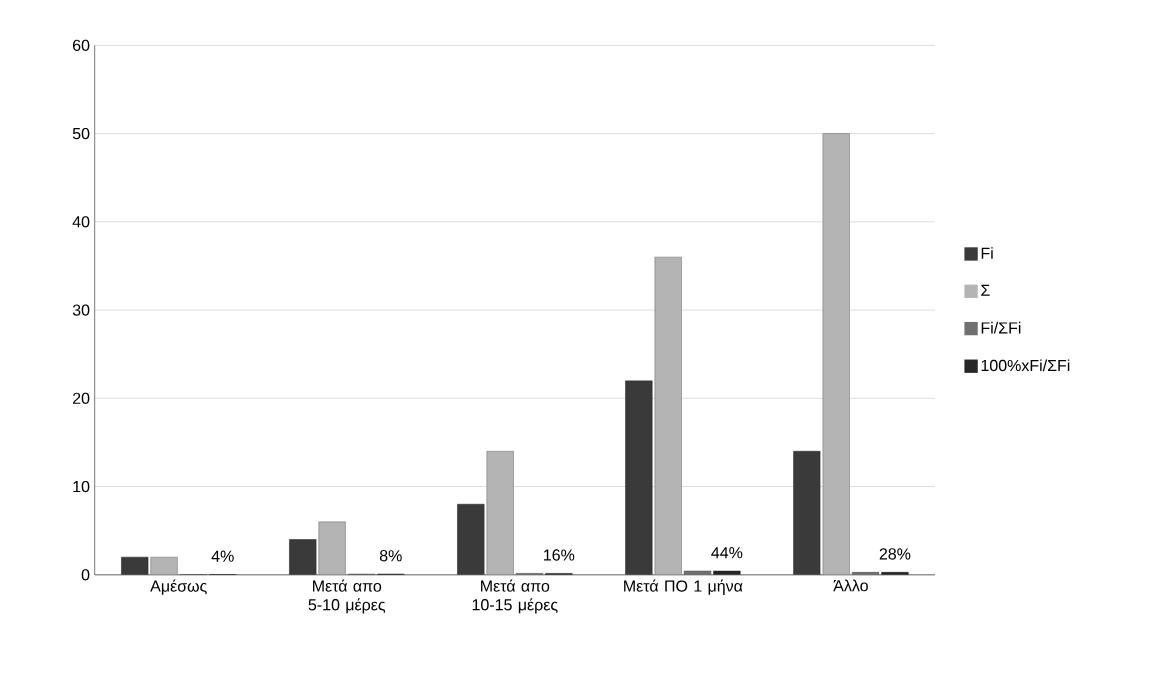 The image size is (1155, 688). I want to click on x-tick-label: Μετά απο 10-15 μέρες, so click(515, 596).